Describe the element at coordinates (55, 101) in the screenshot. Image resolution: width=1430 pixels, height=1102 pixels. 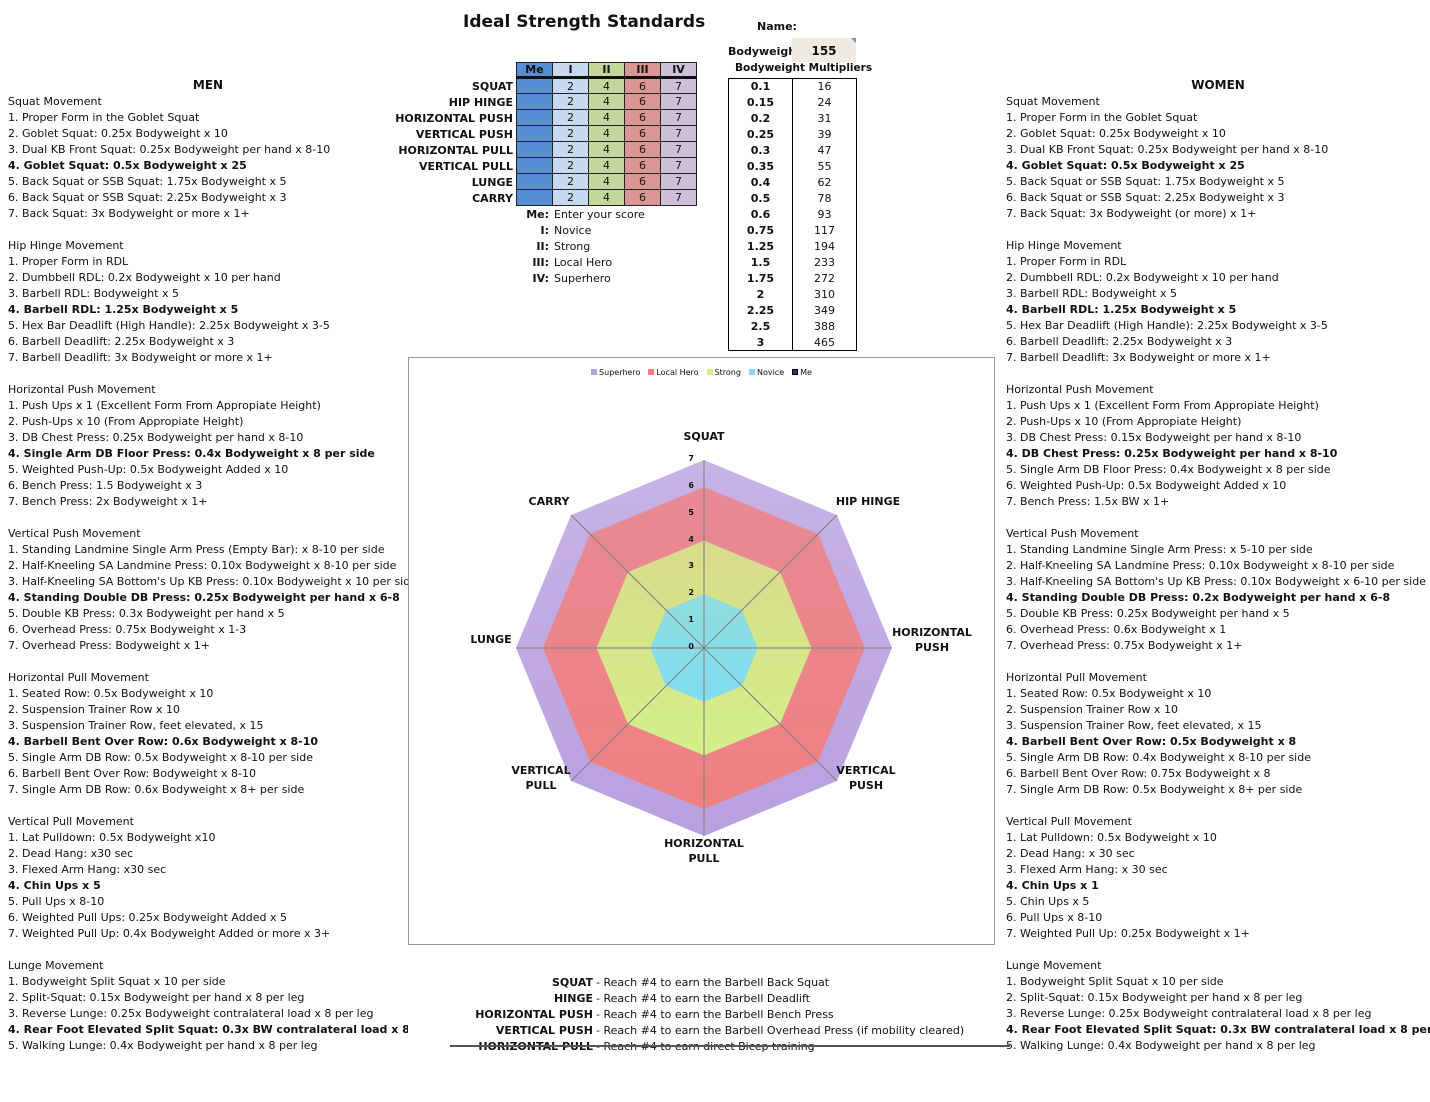
I see `section-title: Squat Movement` at that location.